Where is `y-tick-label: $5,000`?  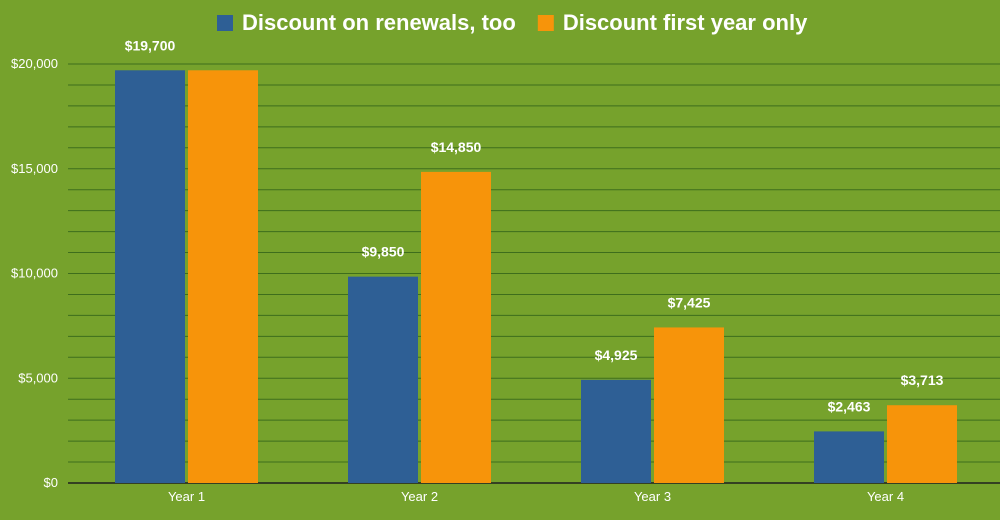
y-tick-label: $5,000 is located at coordinates (38, 377).